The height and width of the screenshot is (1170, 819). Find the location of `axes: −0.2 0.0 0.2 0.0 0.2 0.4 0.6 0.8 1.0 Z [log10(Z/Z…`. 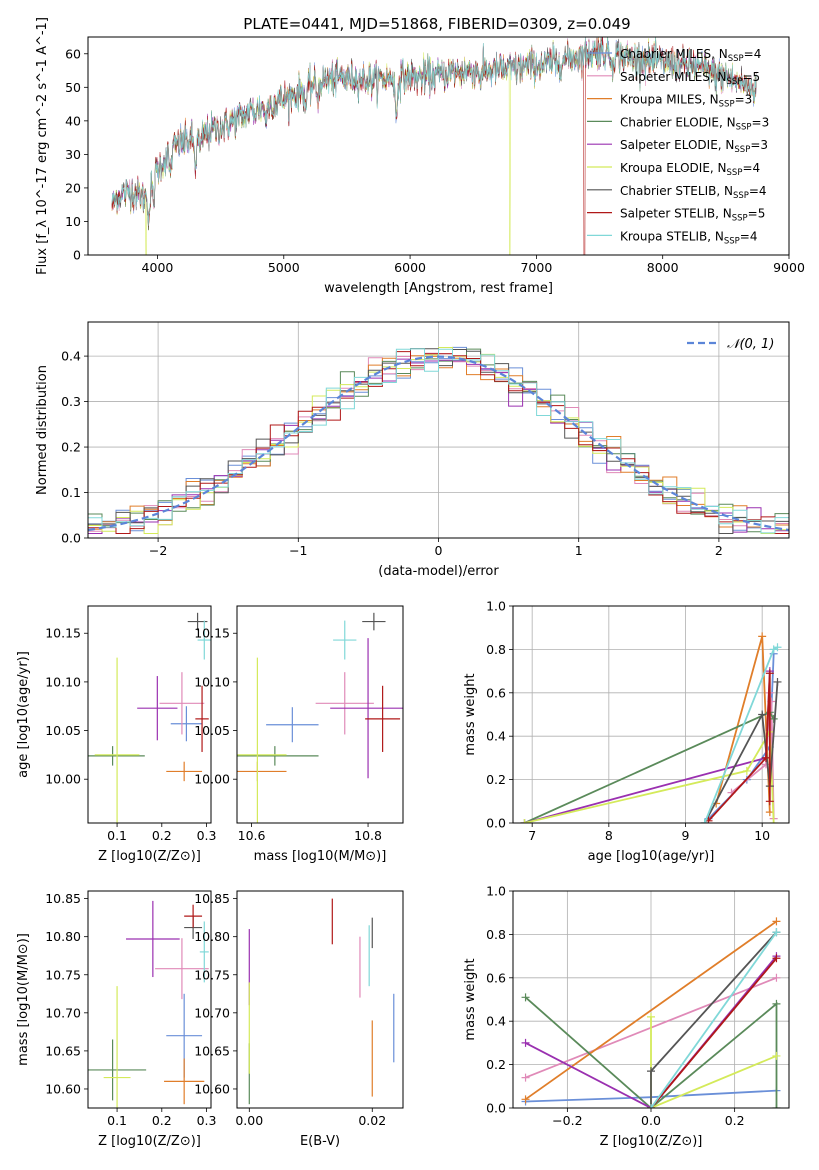

axes: −0.2 0.0 0.2 0.0 0.2 0.4 0.6 0.8 1.0 Z [log10(Z/Z… is located at coordinates (626, 1016).